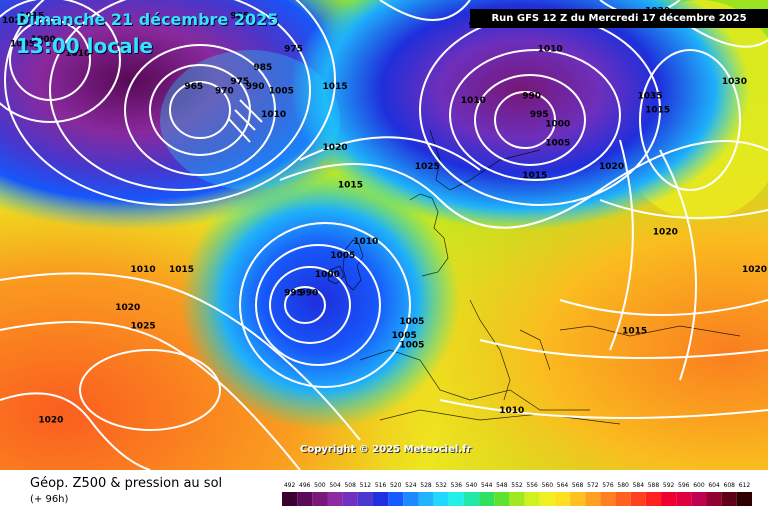 This screenshot has height=512, width=768. Describe the element at coordinates (457, 485) in the screenshot. I see `legend-value: 536` at that location.